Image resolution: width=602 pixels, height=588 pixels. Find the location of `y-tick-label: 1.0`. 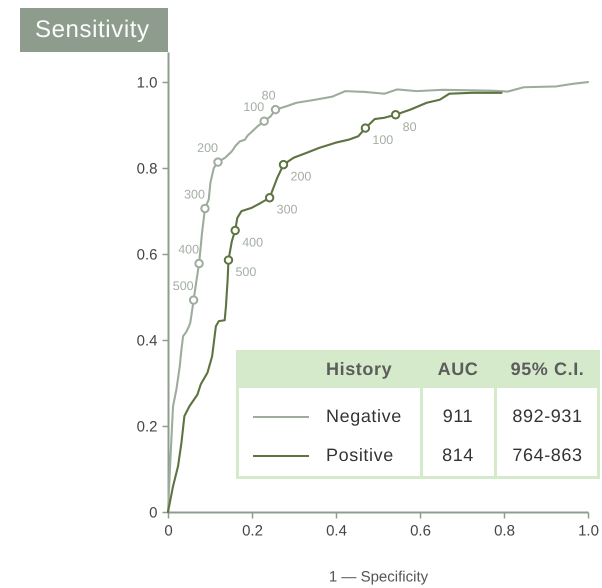

y-tick-label: 1.0 is located at coordinates (147, 83).